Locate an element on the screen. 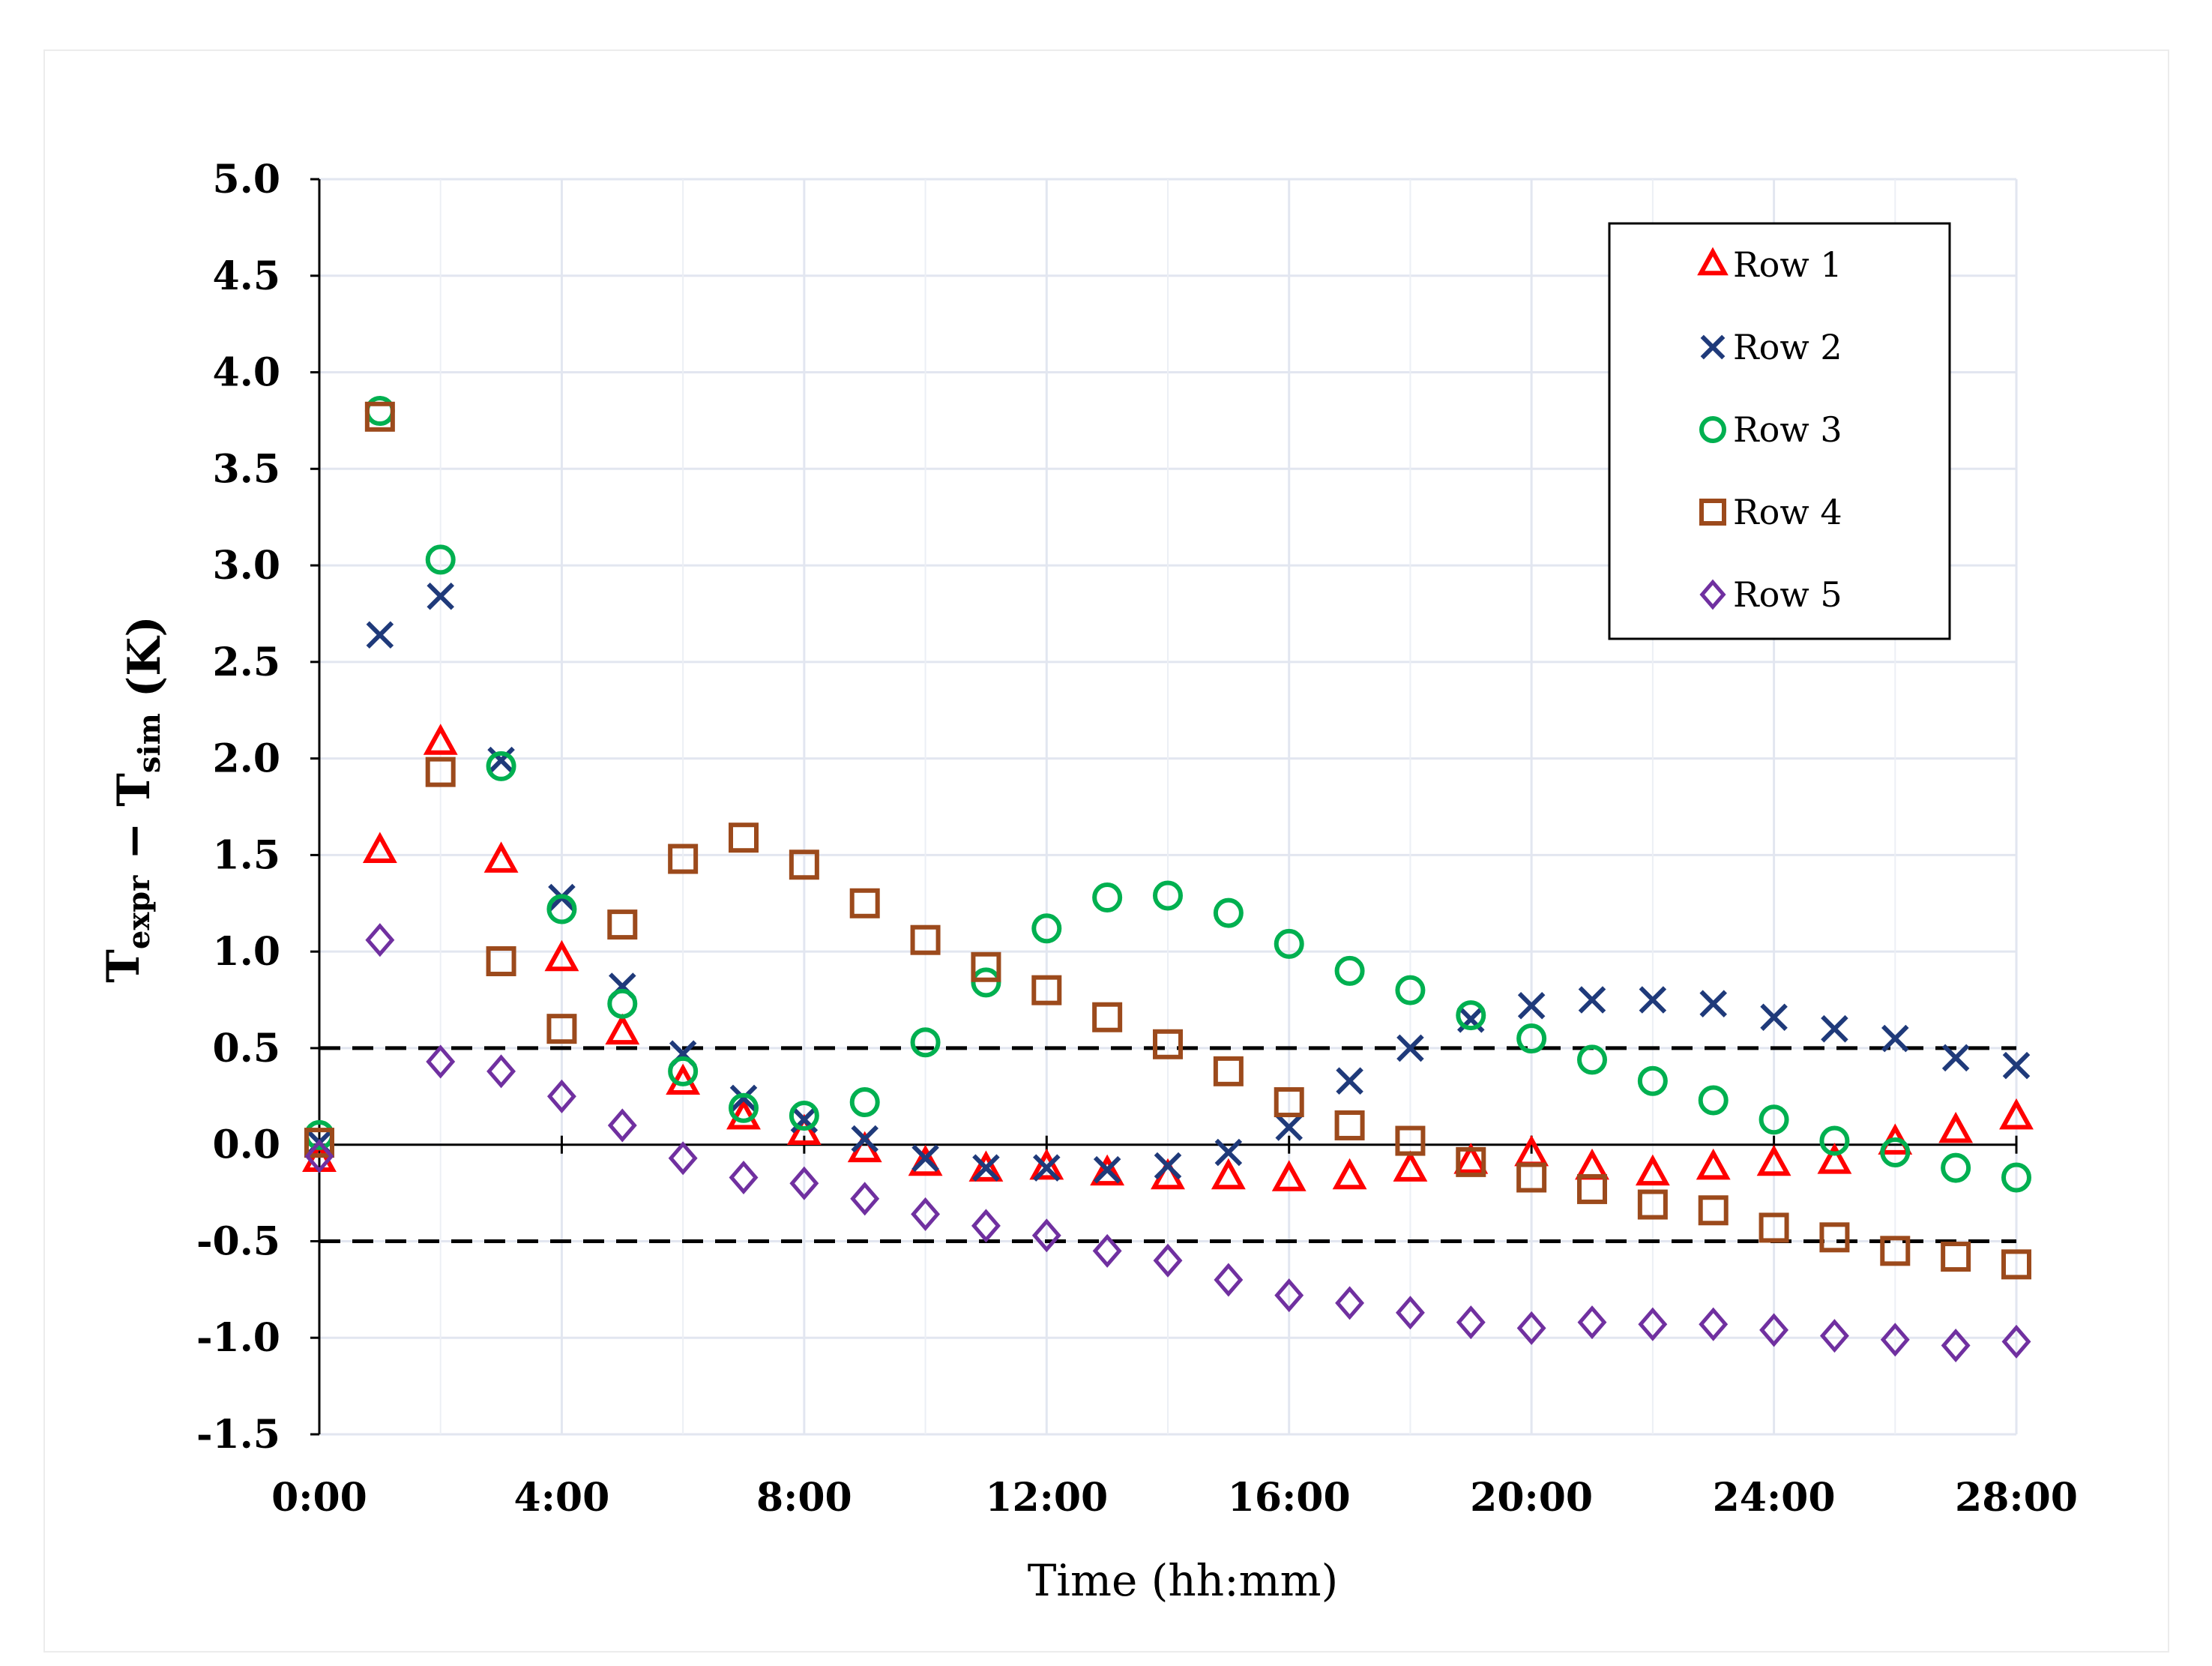 The image size is (2212, 1666). reference-lines is located at coordinates (1167, 1144).